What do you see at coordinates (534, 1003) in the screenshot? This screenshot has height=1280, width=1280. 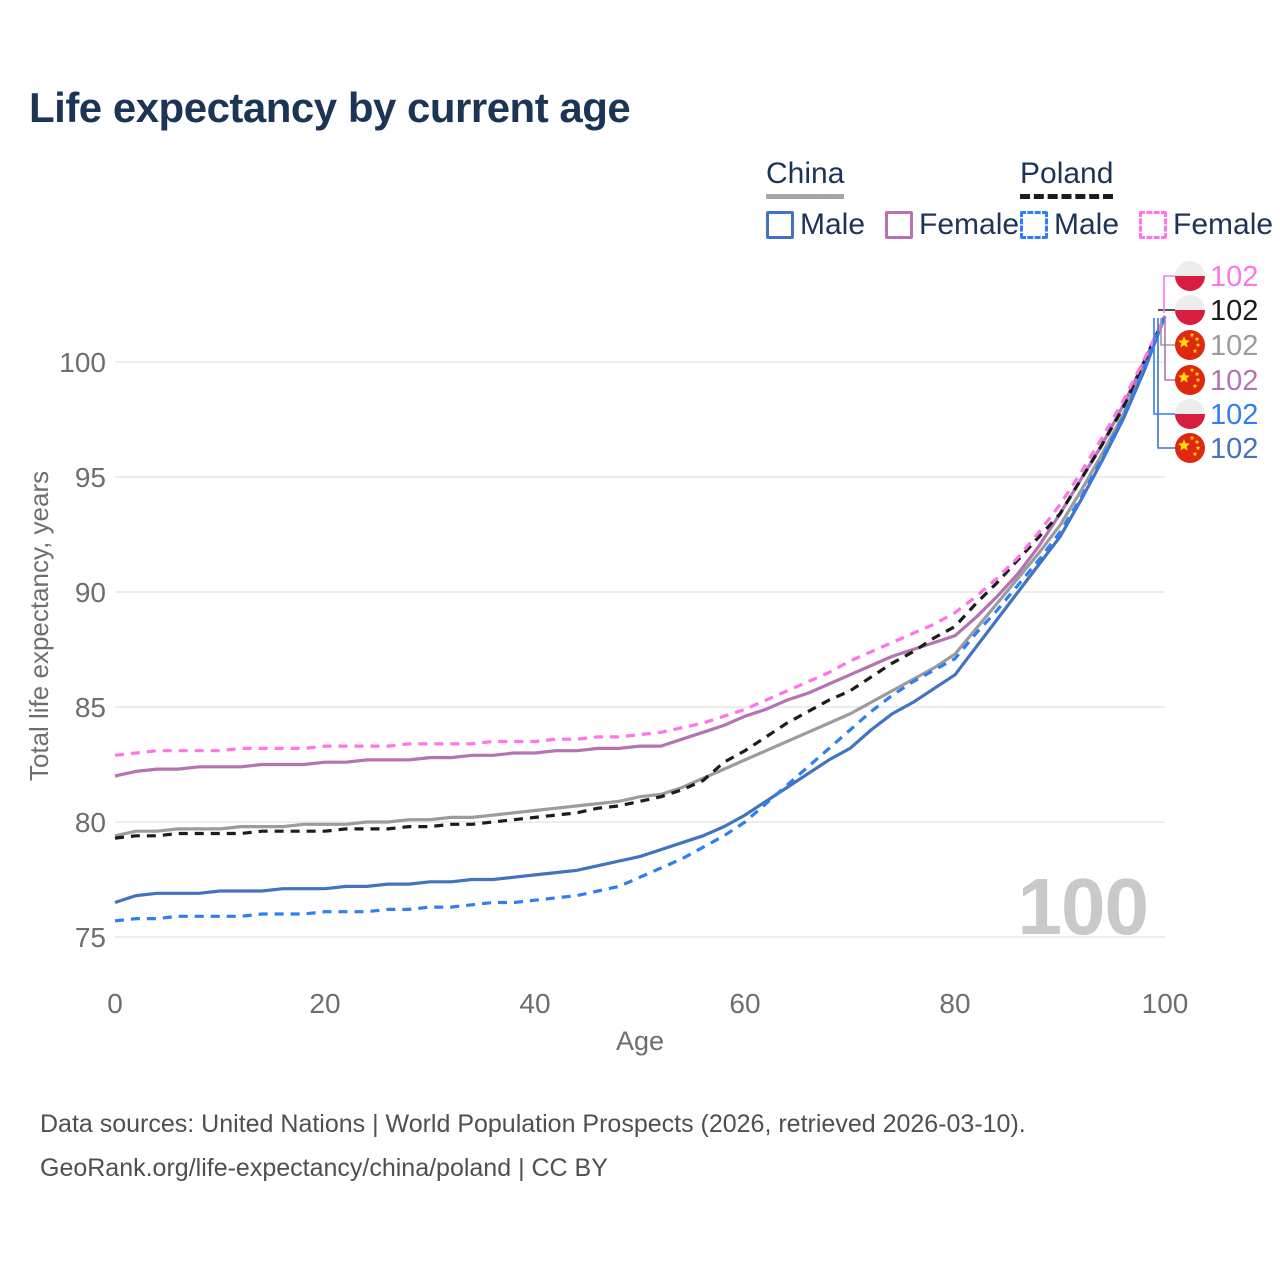 I see `x-tick-label: 40` at bounding box center [534, 1003].